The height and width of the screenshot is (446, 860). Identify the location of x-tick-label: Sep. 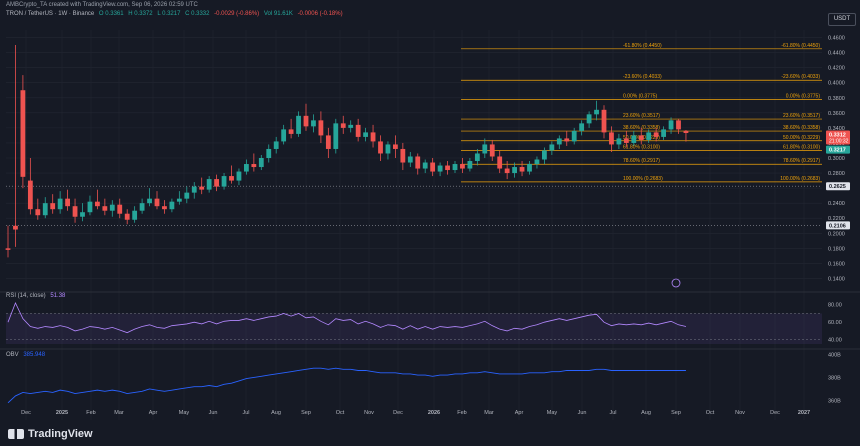
(306, 413).